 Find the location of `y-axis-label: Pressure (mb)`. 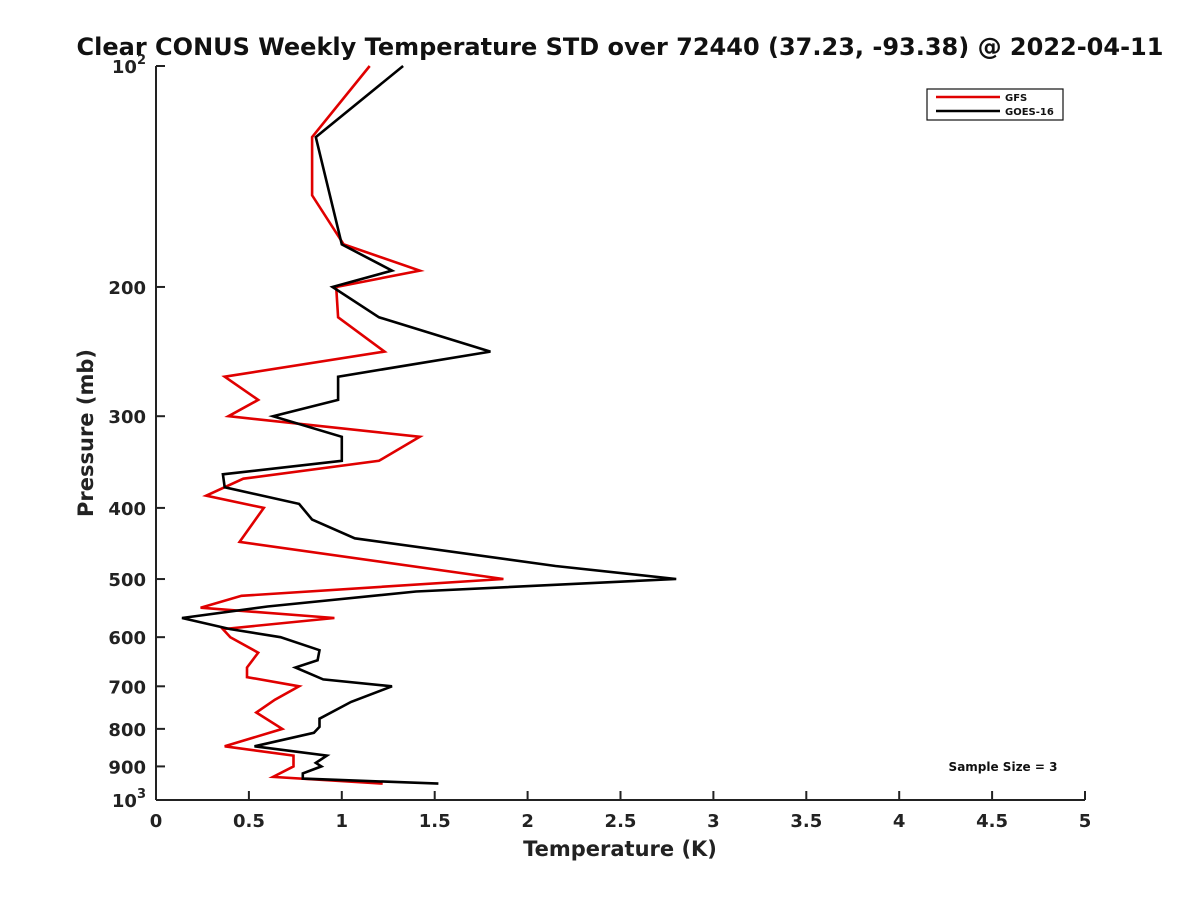

y-axis-label: Pressure (mb) is located at coordinates (86, 433).